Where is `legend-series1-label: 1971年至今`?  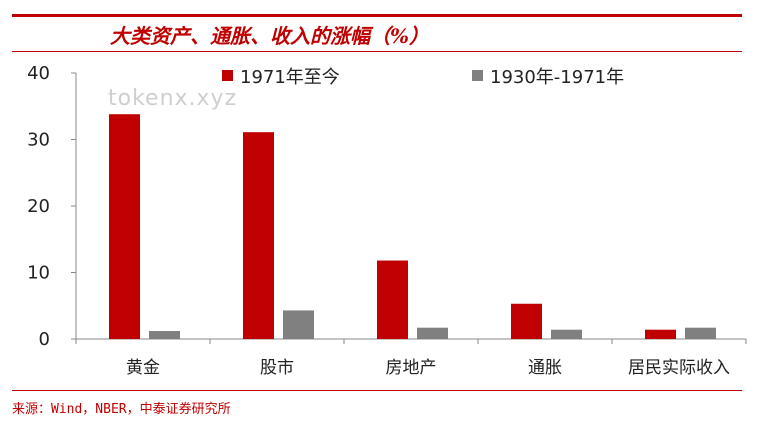 legend-series1-label: 1971年至今 is located at coordinates (290, 77).